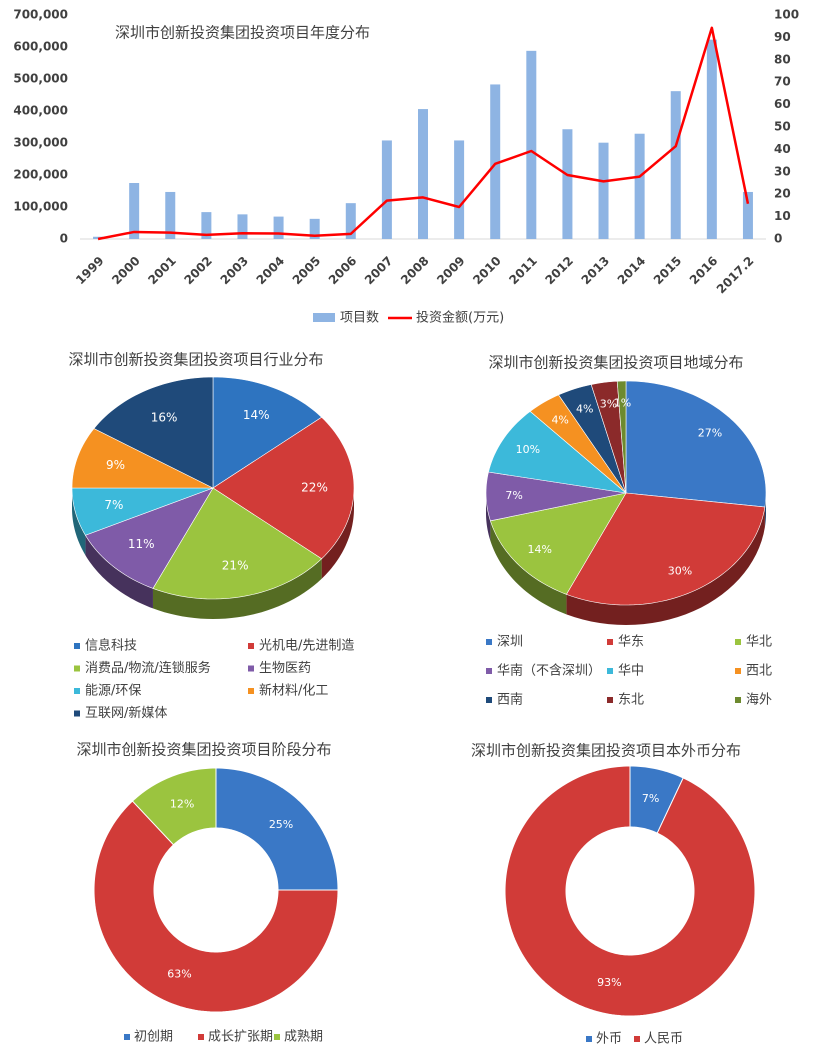 Image resolution: width=820 pixels, height=1051 pixels. What do you see at coordinates (608, 404) in the screenshot?
I see `slice-percent-label: 3%` at bounding box center [608, 404].